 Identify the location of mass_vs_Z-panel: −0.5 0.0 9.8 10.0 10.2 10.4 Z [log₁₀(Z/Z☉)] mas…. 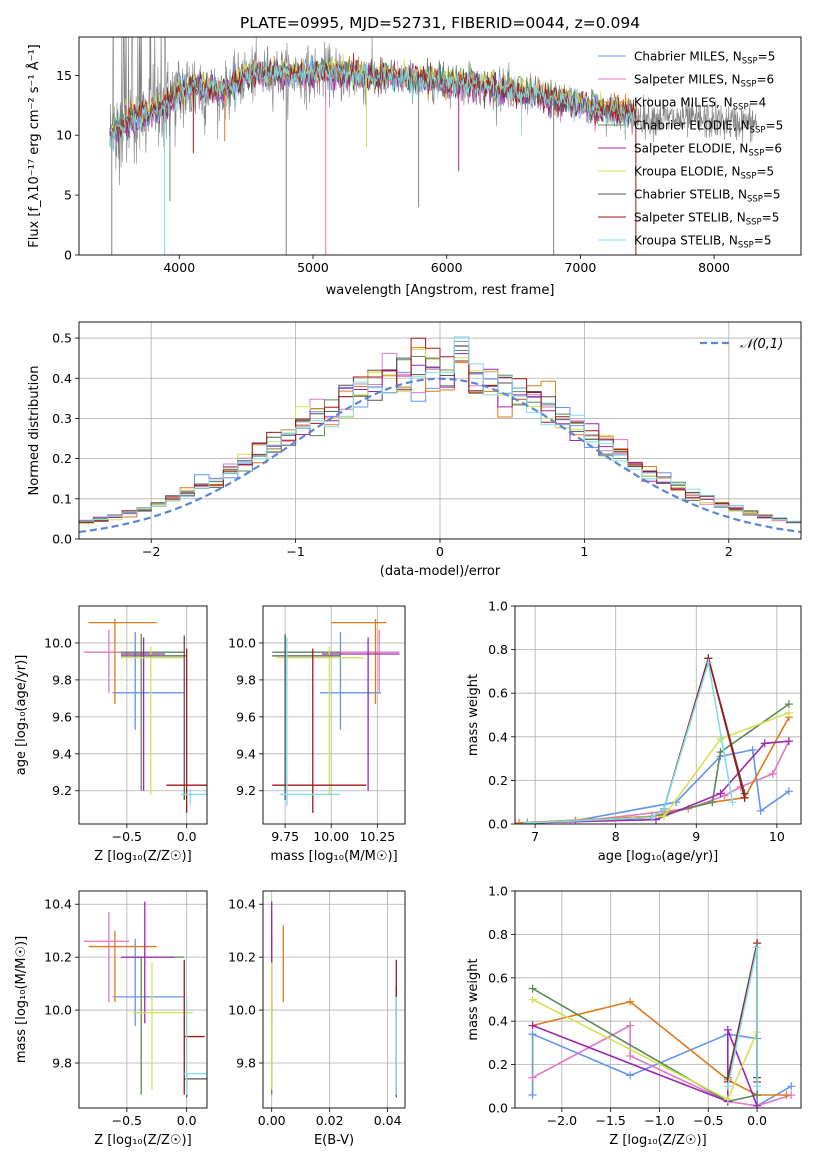
(111, 1019).